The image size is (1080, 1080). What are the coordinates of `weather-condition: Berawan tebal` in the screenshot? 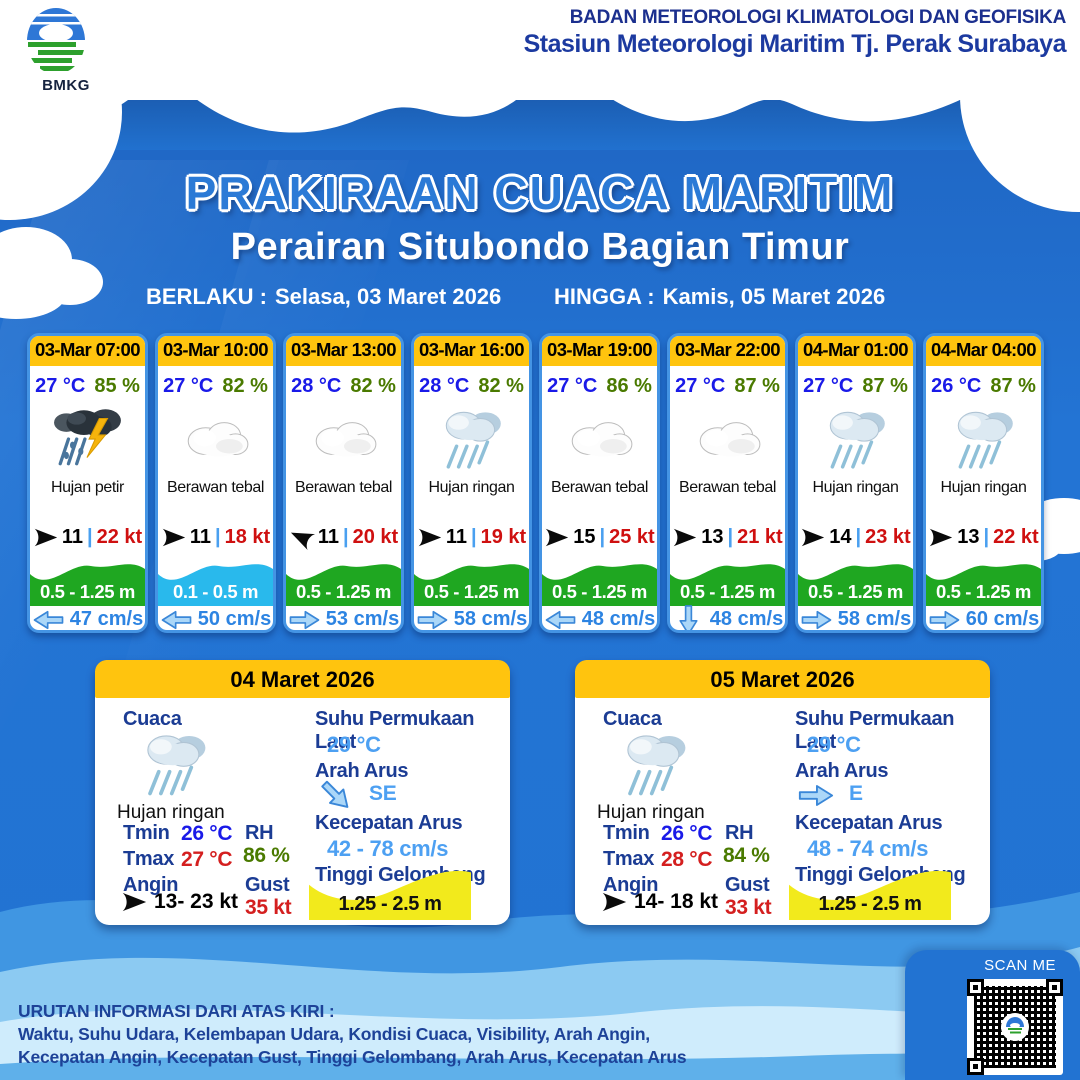 It's located at (343, 487).